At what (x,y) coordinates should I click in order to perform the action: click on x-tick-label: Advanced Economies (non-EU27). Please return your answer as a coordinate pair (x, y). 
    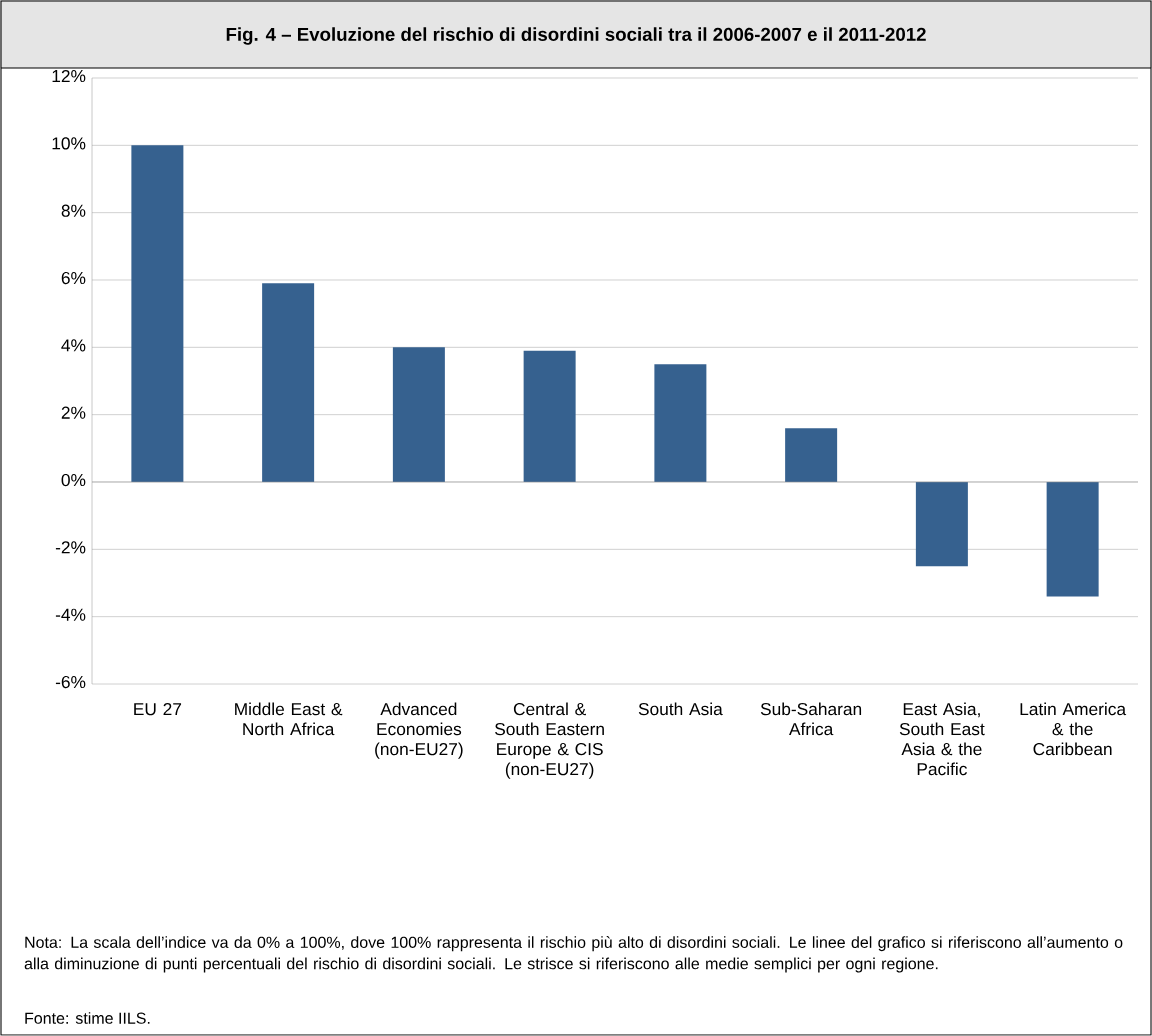
    Looking at the image, I should click on (419, 730).